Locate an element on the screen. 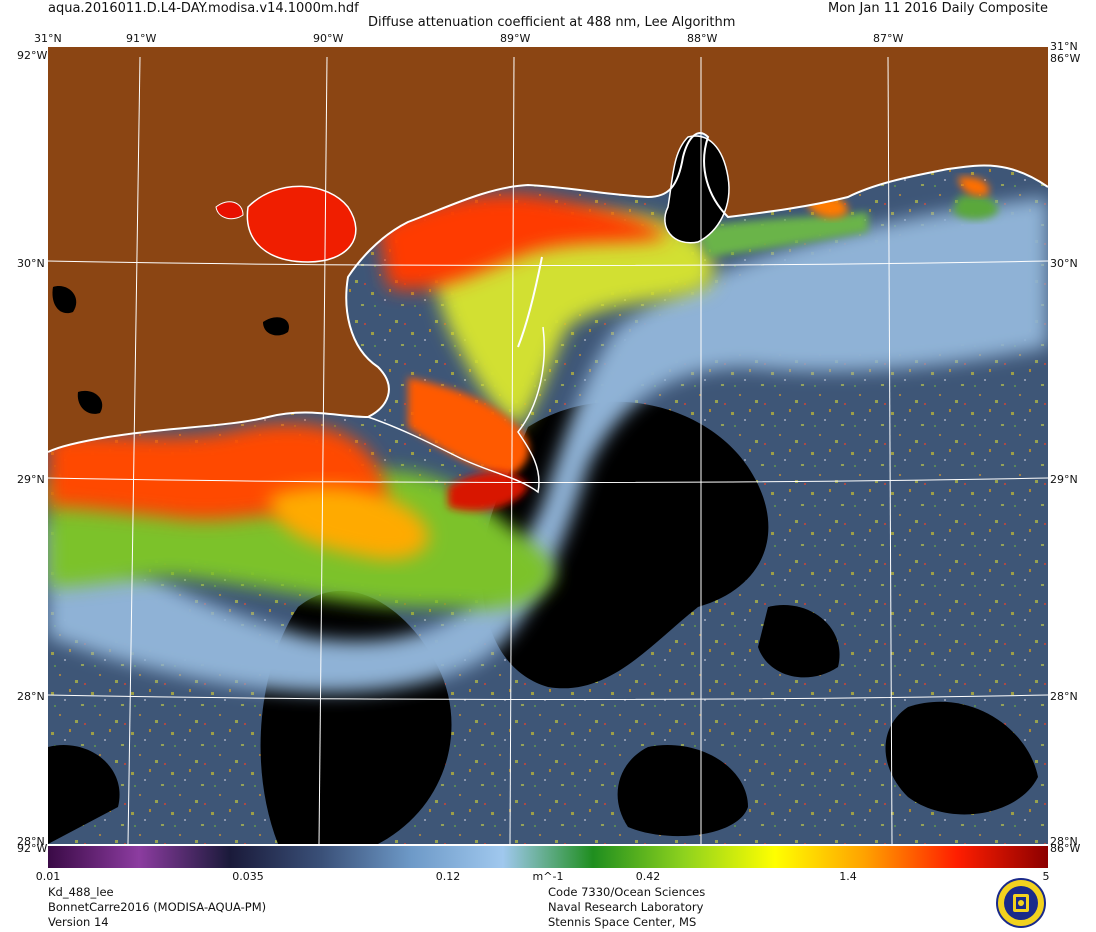  lon-label-90w: 90°W is located at coordinates (328, 38).